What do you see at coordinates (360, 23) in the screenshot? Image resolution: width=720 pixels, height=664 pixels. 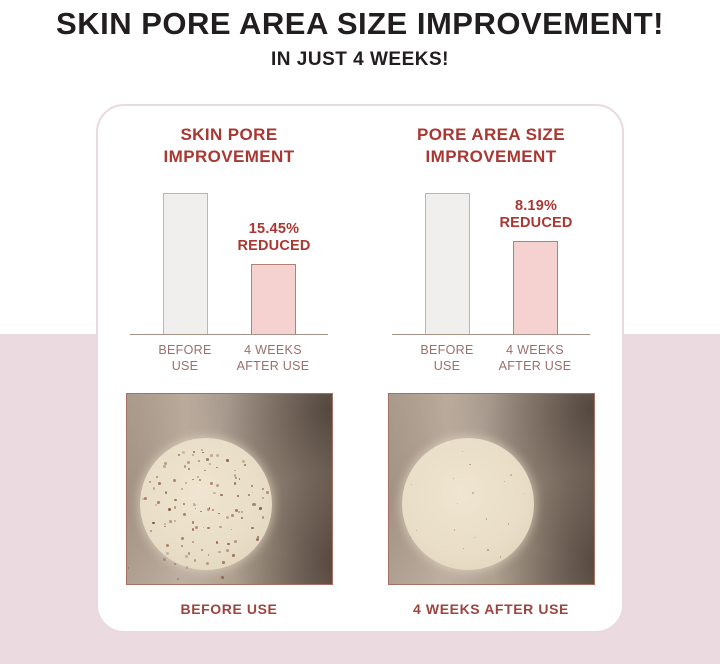 I see `page-title: SKIN PORE AREA SIZE IMPROVEMENT!` at bounding box center [360, 23].